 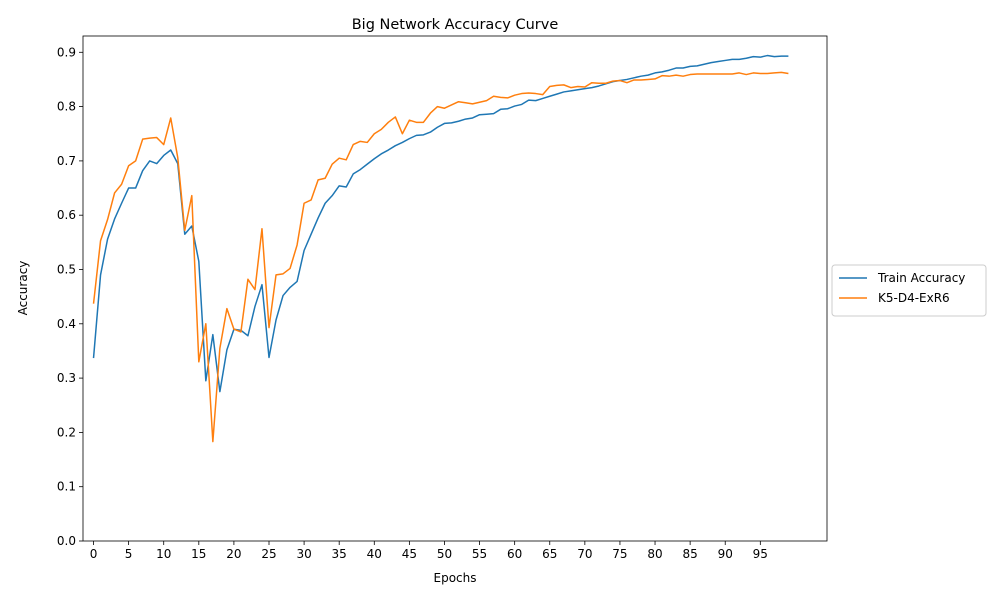 I want to click on y-axis-ticks: 0.0 0.1 0.2 0.3 0.4 0.5 0.6 0.7 0.8 0.9, so click(x=70, y=296).